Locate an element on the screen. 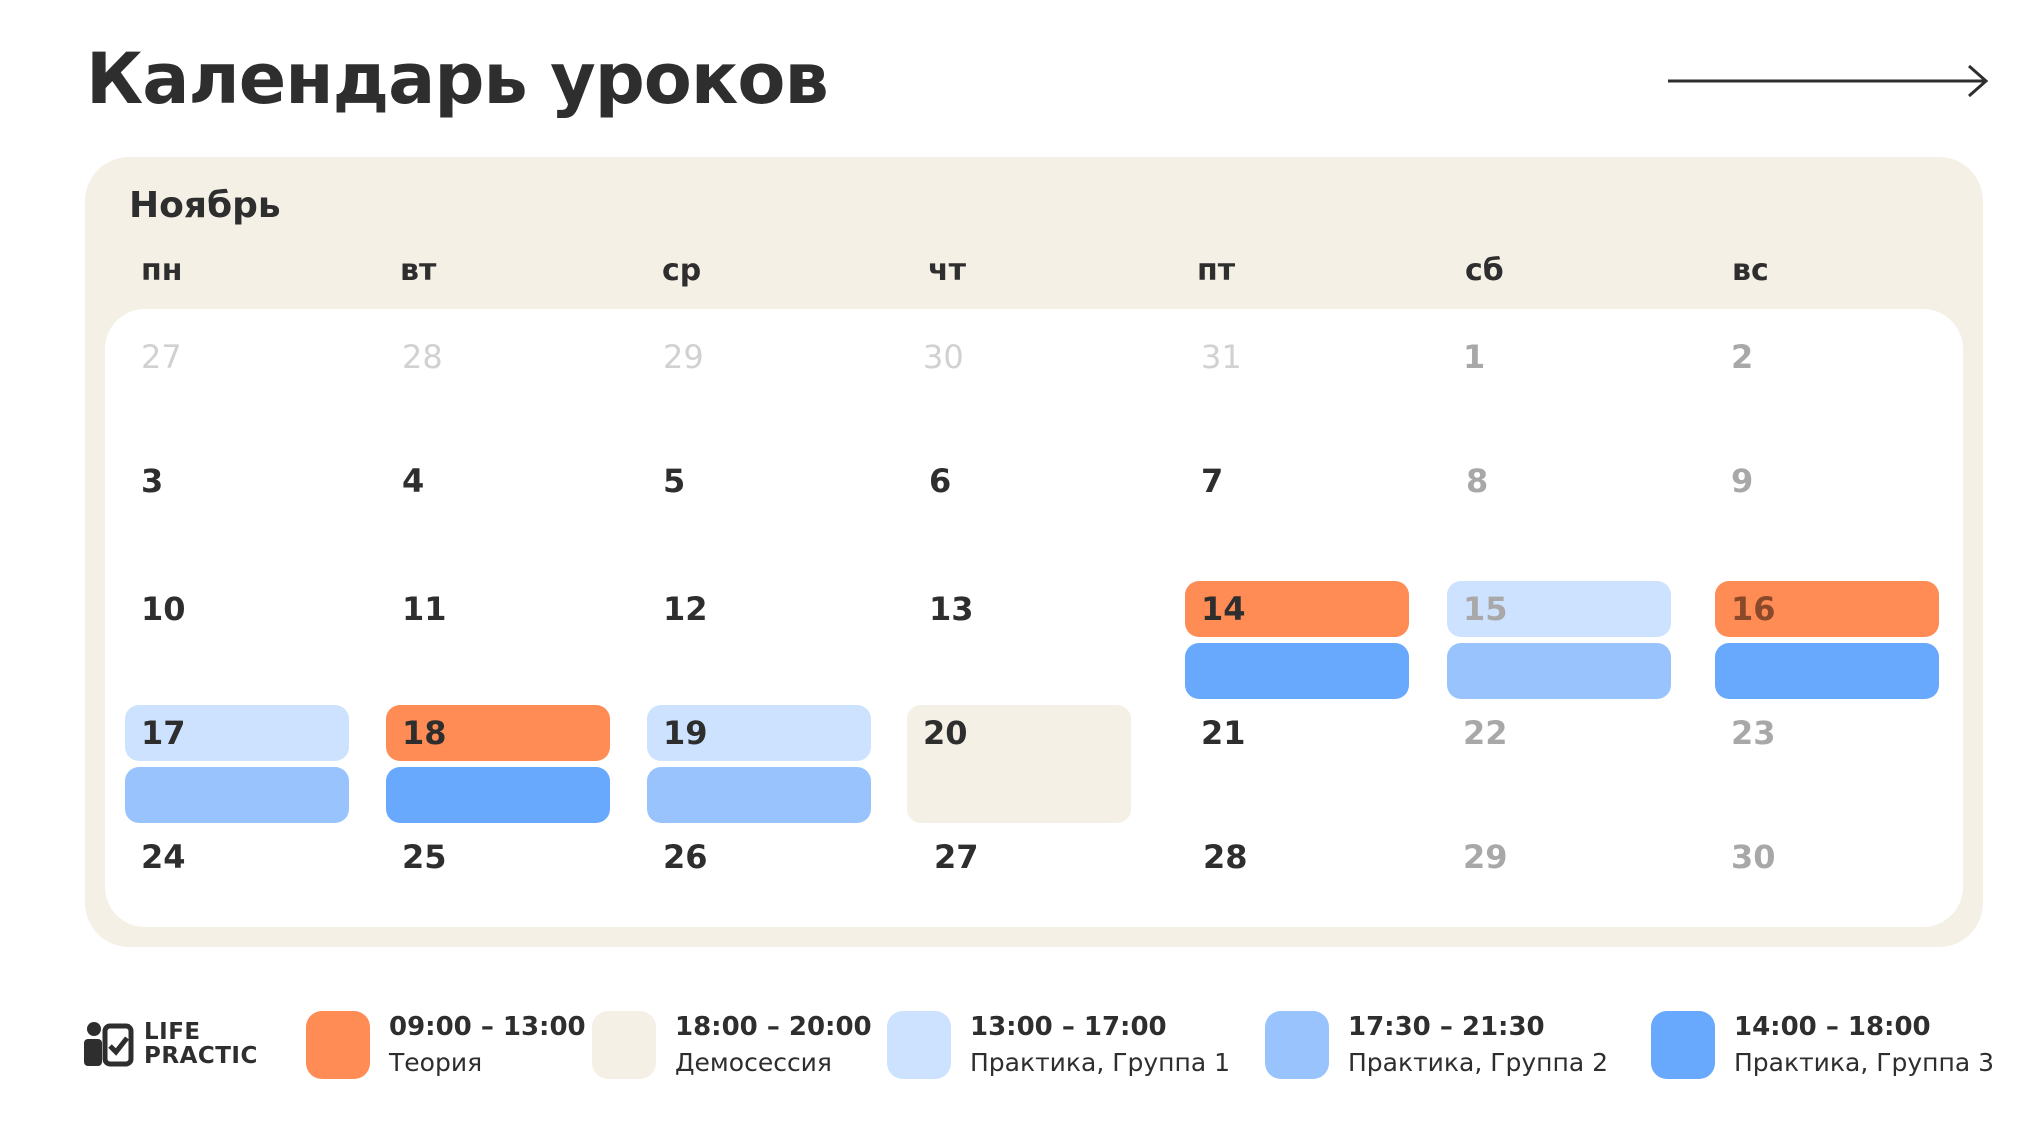 Image resolution: width=2032 pixels, height=1142 pixels. day-cell-theory: 16 is located at coordinates (1827, 609).